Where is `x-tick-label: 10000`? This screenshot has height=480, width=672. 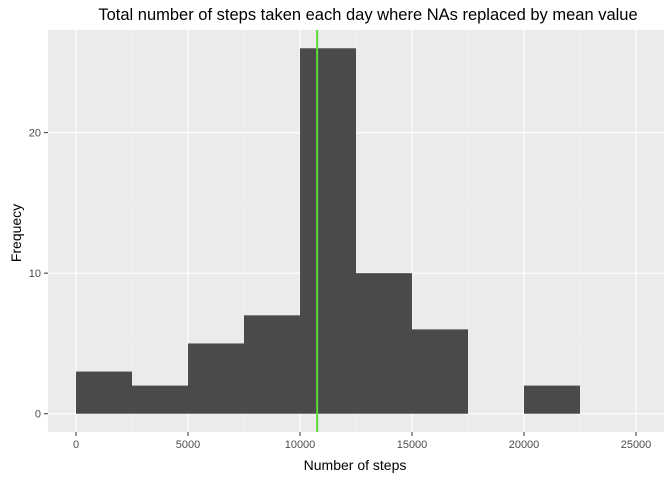
x-tick-label: 10000 is located at coordinates (300, 445).